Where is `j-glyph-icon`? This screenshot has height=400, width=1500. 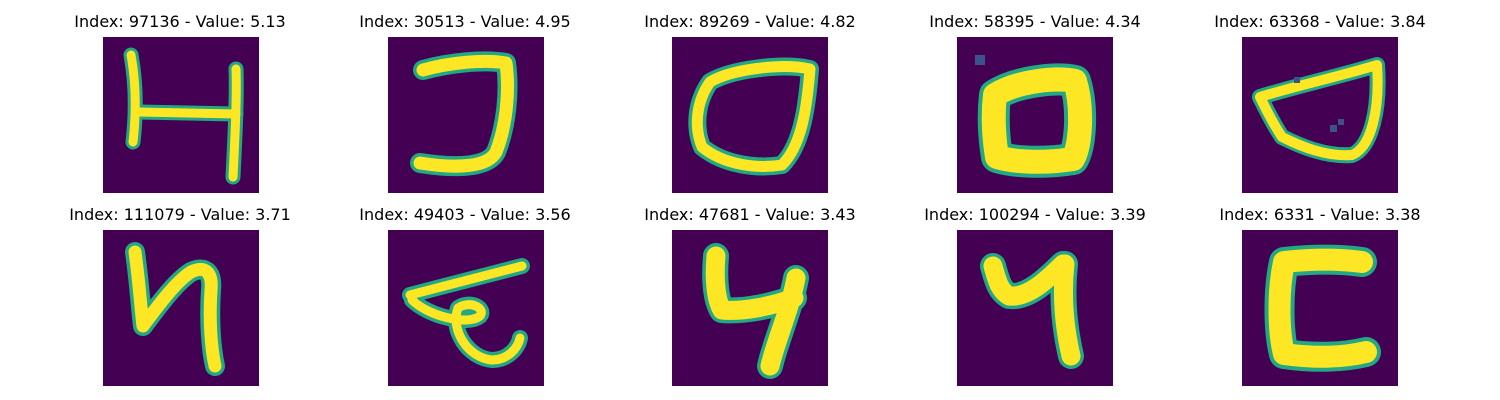 j-glyph-icon is located at coordinates (464, 114).